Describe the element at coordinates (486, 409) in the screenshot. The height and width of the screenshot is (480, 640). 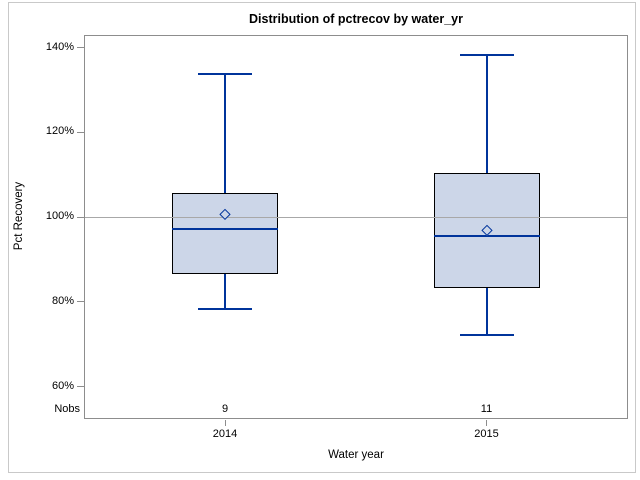
I see `nobs-value: 11` at that location.